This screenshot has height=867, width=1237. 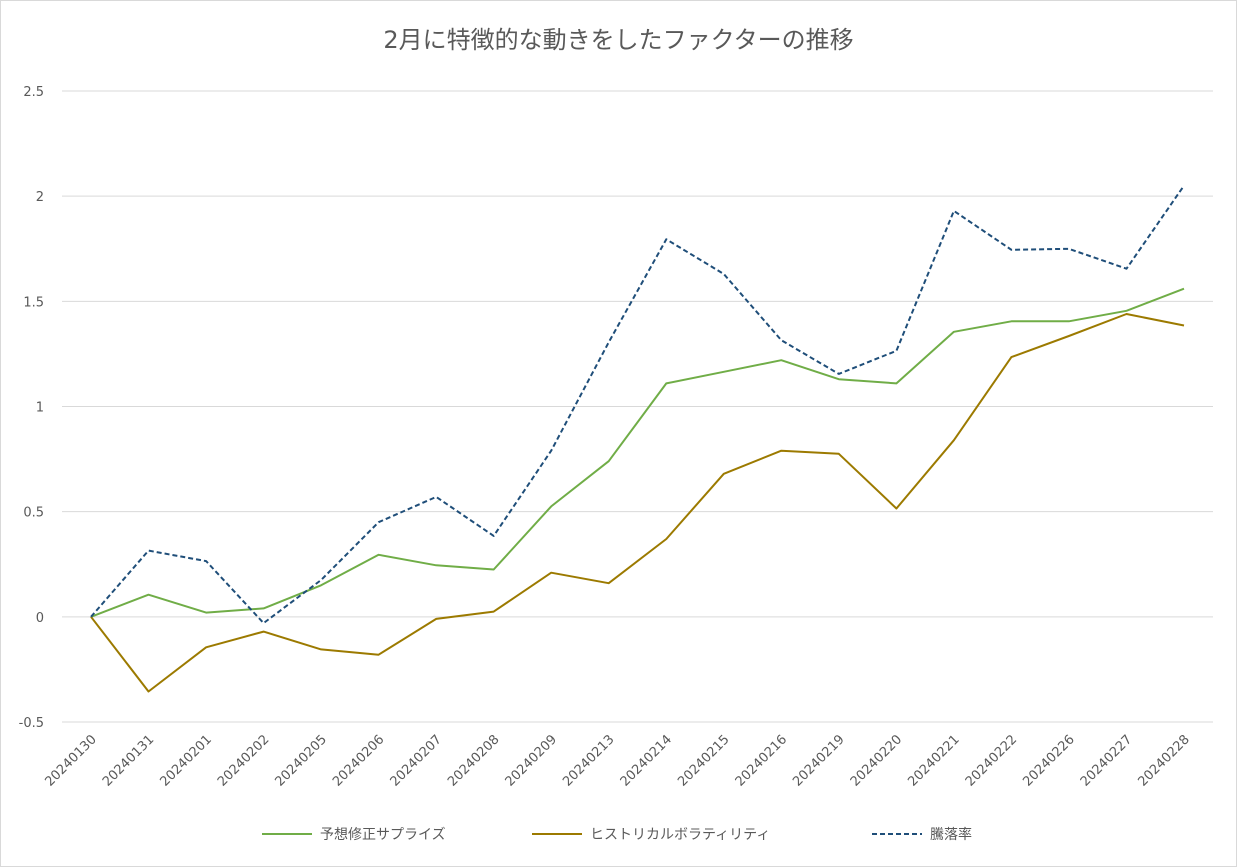 I want to click on y-tick-label: 0, so click(x=40, y=618).